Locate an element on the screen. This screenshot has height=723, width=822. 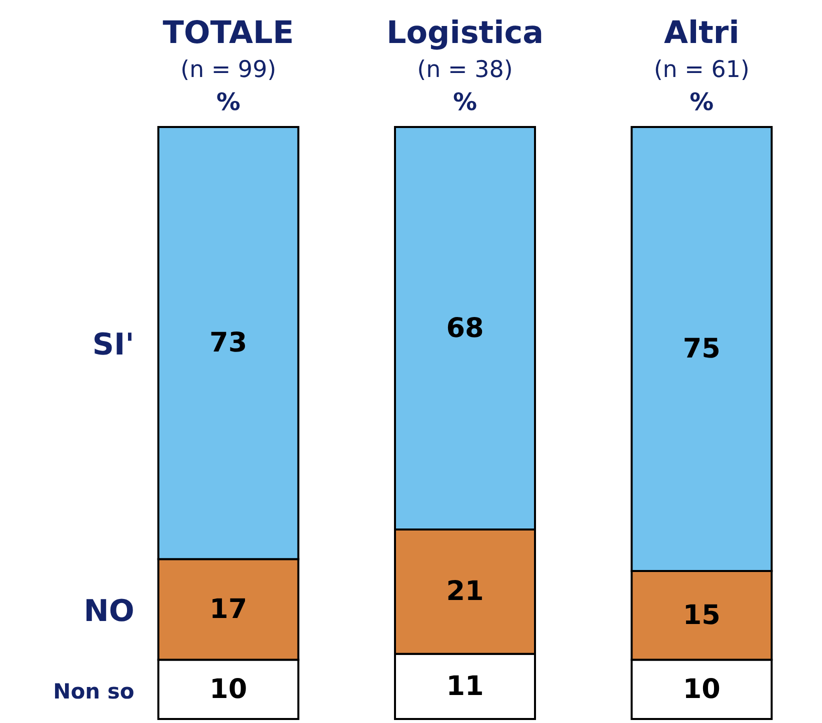
data-label: 68 is located at coordinates (465, 328).